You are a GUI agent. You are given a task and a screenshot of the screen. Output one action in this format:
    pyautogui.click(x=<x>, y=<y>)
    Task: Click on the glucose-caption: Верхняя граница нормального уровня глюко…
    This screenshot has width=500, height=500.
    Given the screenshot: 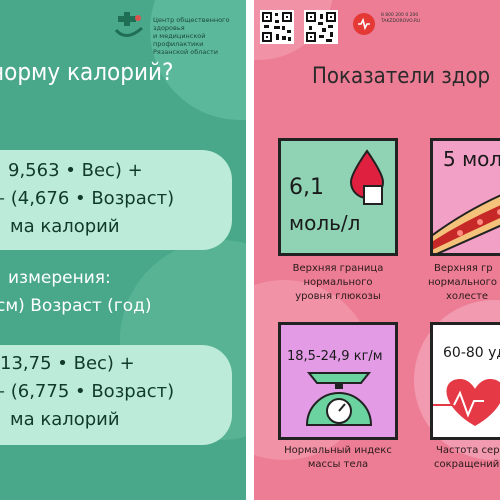 What is the action you would take?
    pyautogui.click(x=338, y=282)
    